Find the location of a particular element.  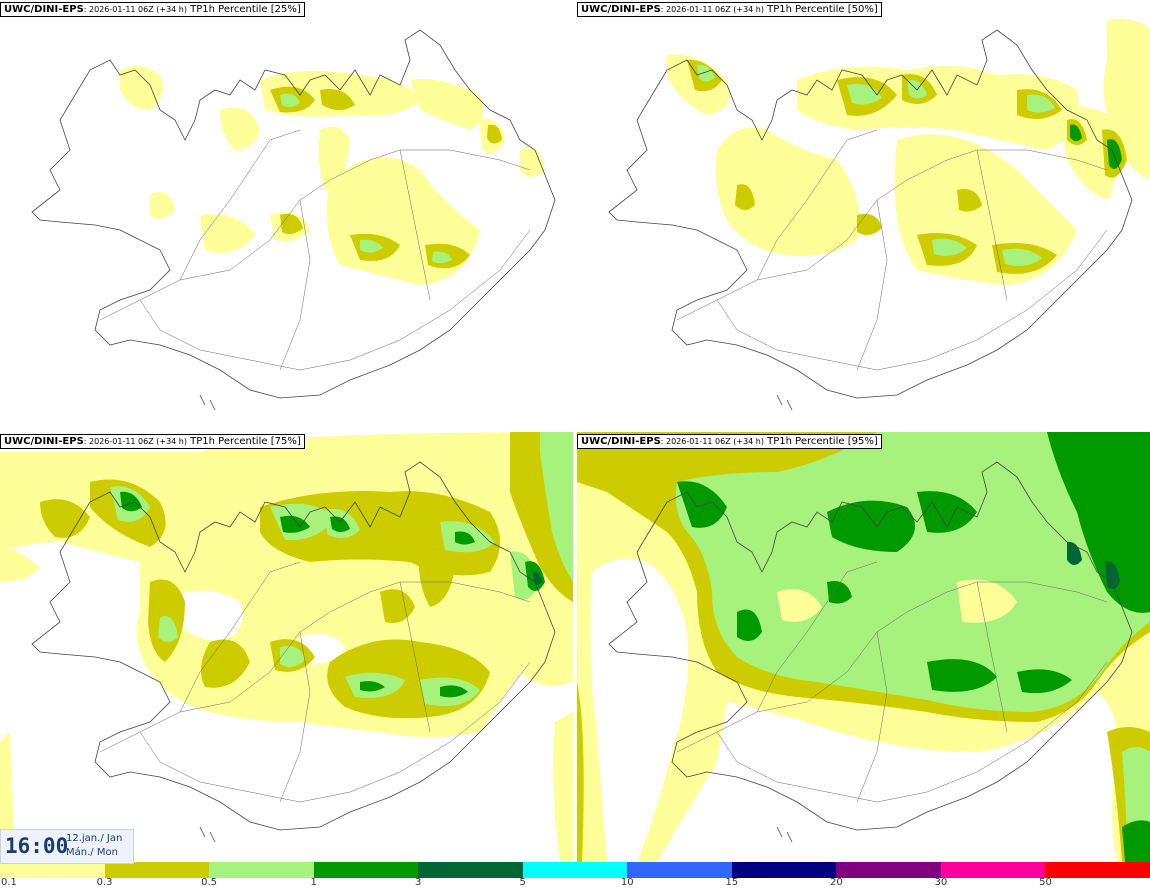

colorbar is located at coordinates (575, 870).